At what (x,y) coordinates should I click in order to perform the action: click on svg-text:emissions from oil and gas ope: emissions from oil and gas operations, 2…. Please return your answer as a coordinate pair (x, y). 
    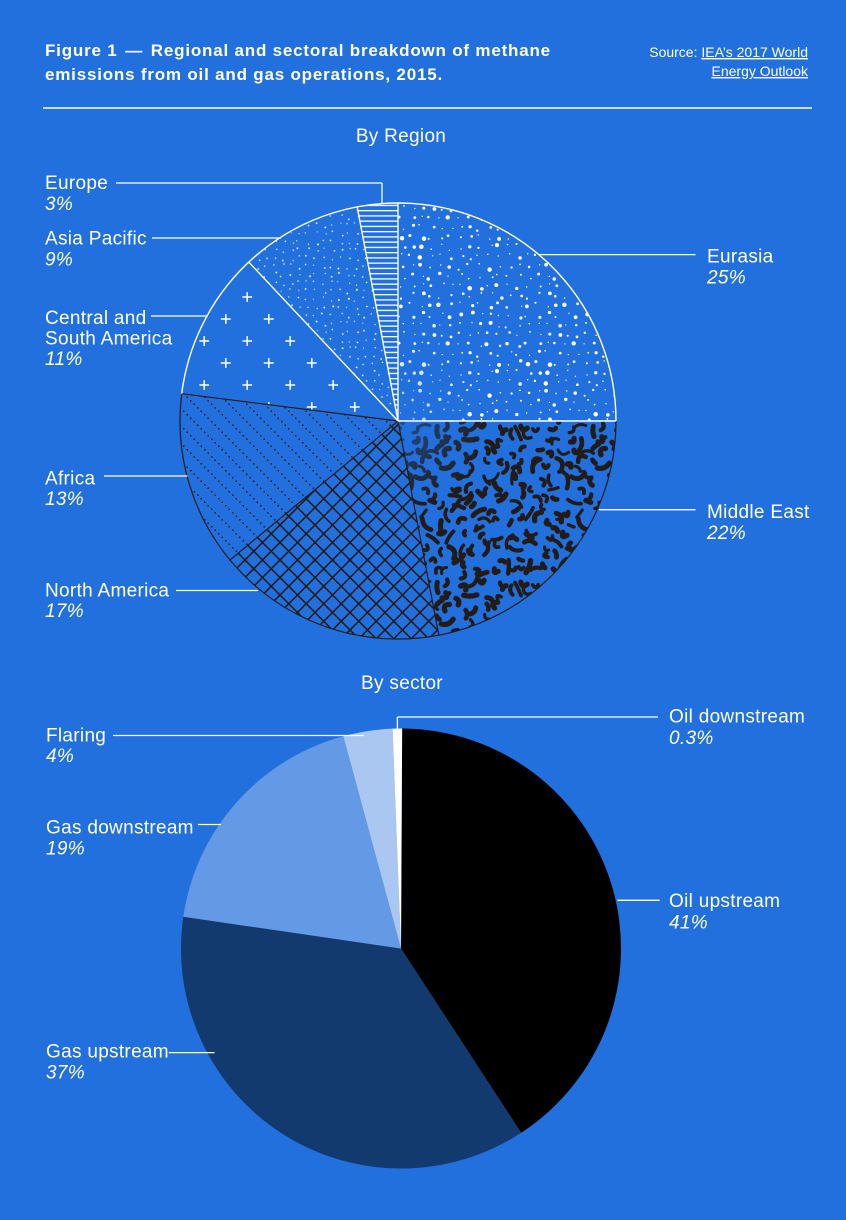
    Looking at the image, I should click on (244, 74).